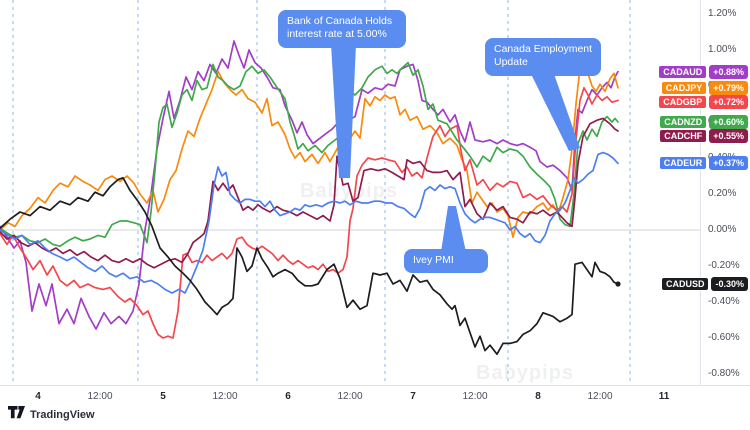 This screenshot has width=750, height=430. I want to click on last-value-dot-cadusd, so click(618, 284).